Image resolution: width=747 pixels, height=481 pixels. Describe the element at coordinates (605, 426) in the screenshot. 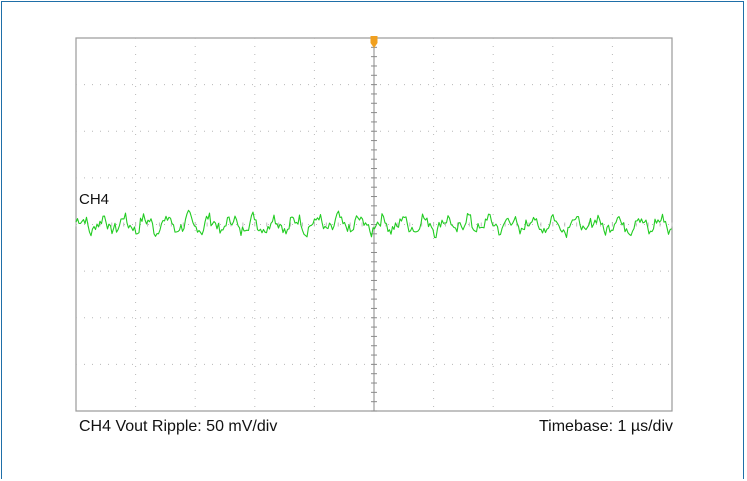

I see `timebase-caption: Timebase: 1 µs/div` at that location.